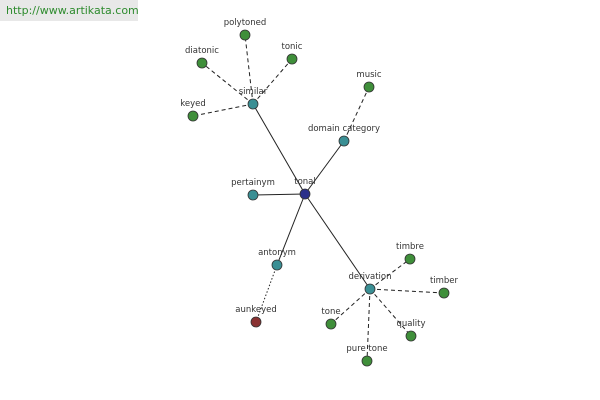 The width and height of the screenshot is (600, 400). What do you see at coordinates (253, 92) in the screenshot?
I see `node-label: similar` at bounding box center [253, 92].